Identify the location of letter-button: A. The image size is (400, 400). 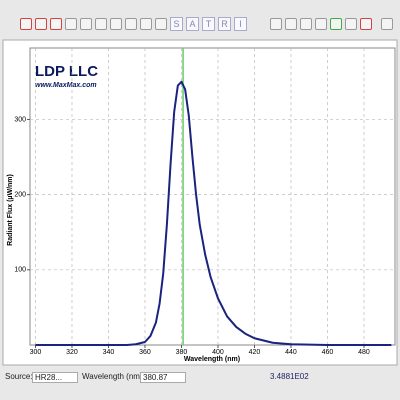
(192, 24).